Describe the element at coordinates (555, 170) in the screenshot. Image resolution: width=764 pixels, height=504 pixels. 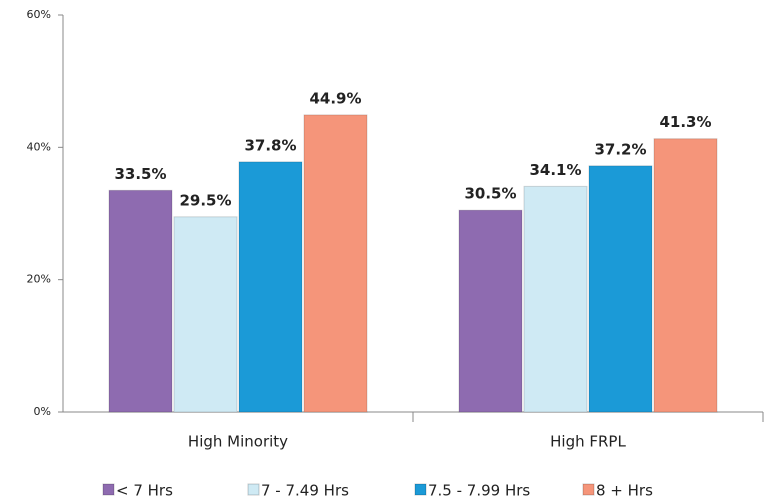
I see `data-label: 34.1%` at that location.